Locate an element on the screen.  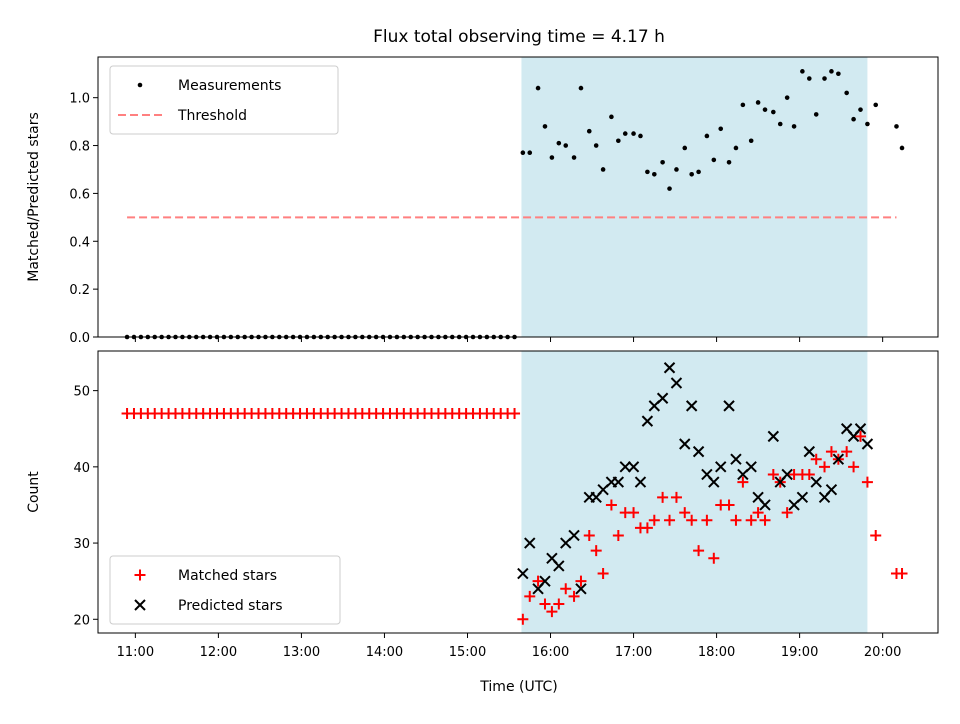
x-axis-label: Time (UTC) is located at coordinates (518, 687).